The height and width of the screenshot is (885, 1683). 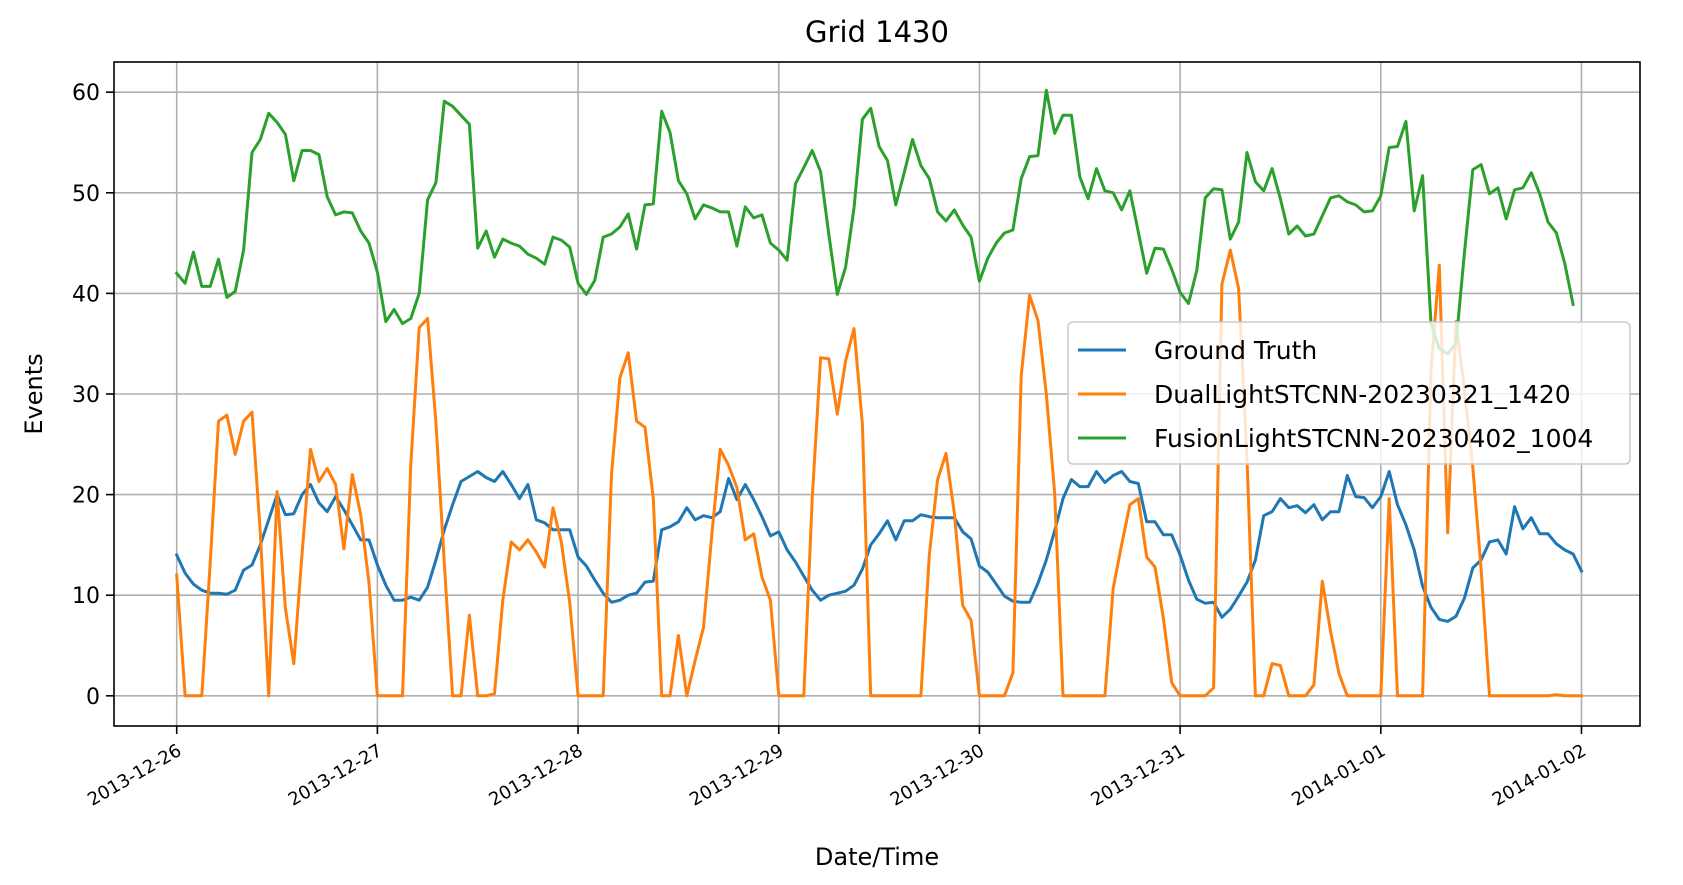 What do you see at coordinates (86, 496) in the screenshot?
I see `y-tick-label: 20` at bounding box center [86, 496].